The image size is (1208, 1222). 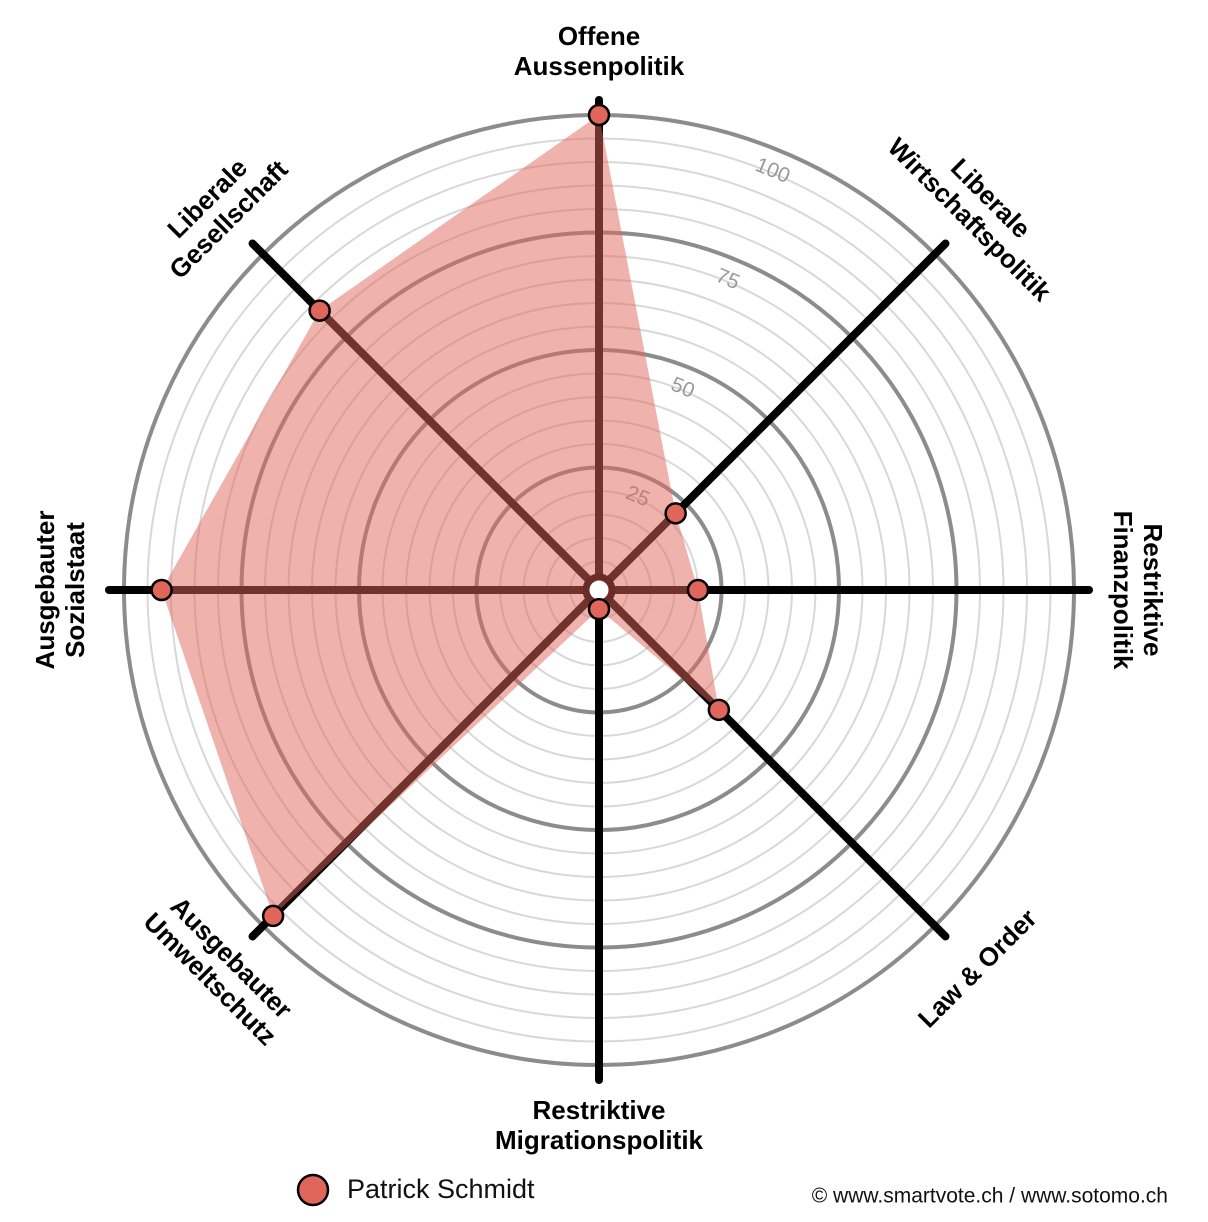 I want to click on tick-label: 50, so click(x=683, y=388).